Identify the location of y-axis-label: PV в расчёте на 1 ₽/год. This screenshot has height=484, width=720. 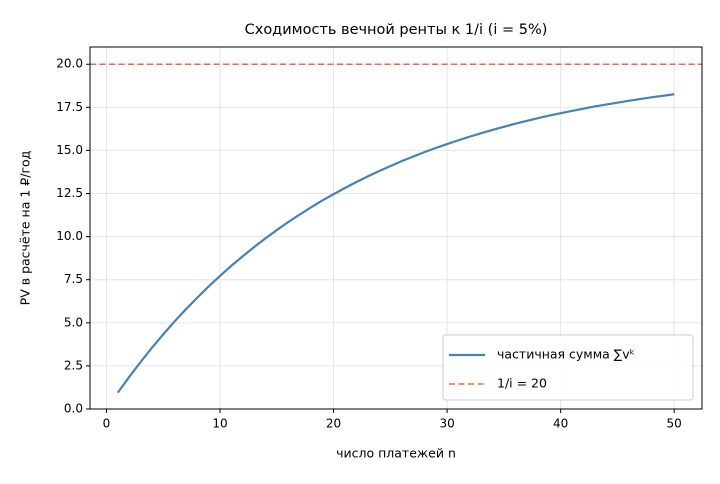
(25, 228).